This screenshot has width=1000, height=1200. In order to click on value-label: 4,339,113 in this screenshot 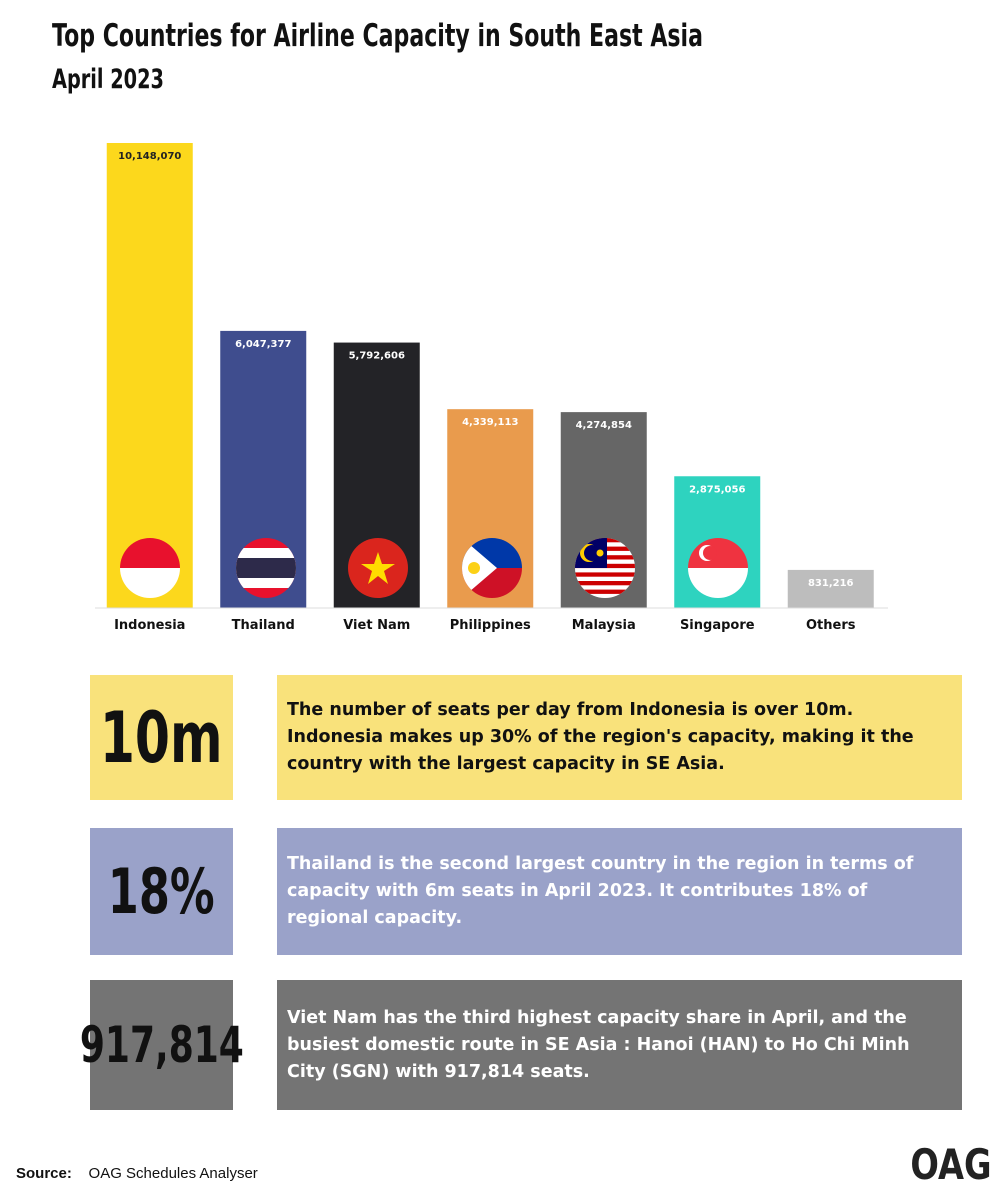, I will do `click(490, 422)`.